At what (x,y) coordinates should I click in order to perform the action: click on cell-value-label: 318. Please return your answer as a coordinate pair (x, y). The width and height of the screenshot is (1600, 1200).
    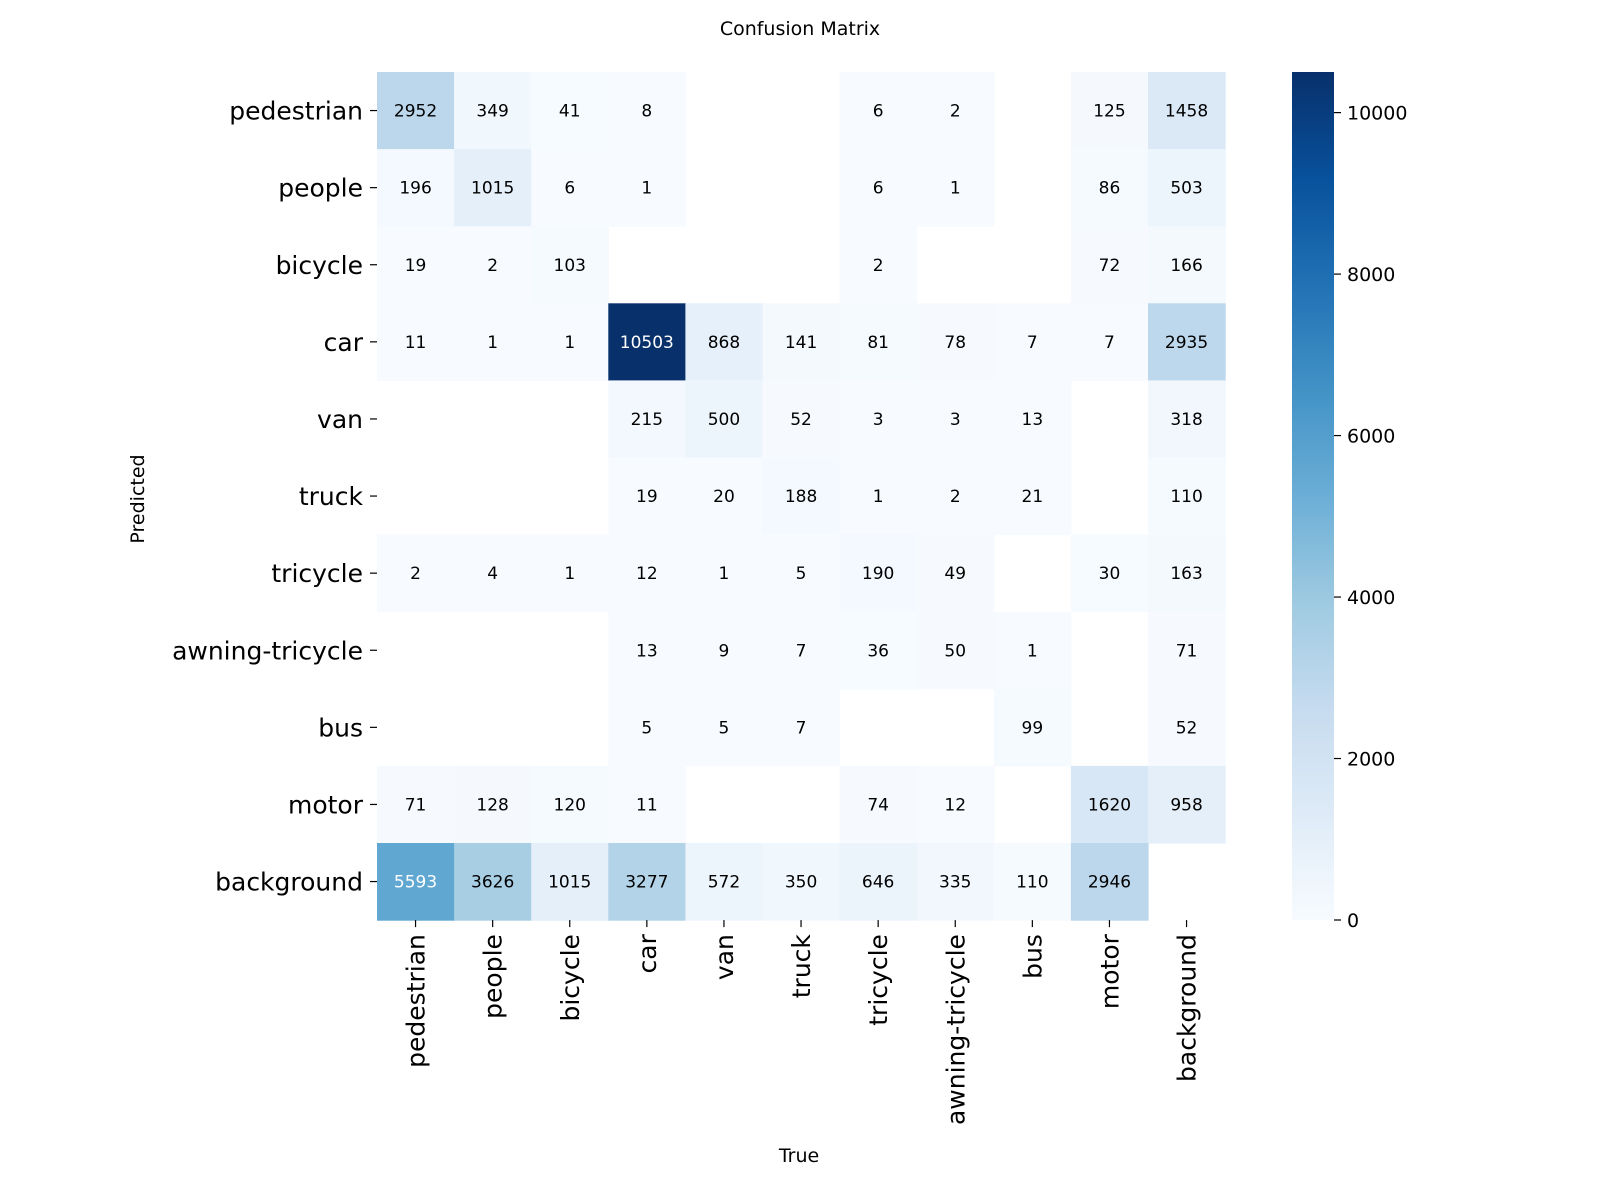
    Looking at the image, I should click on (1186, 420).